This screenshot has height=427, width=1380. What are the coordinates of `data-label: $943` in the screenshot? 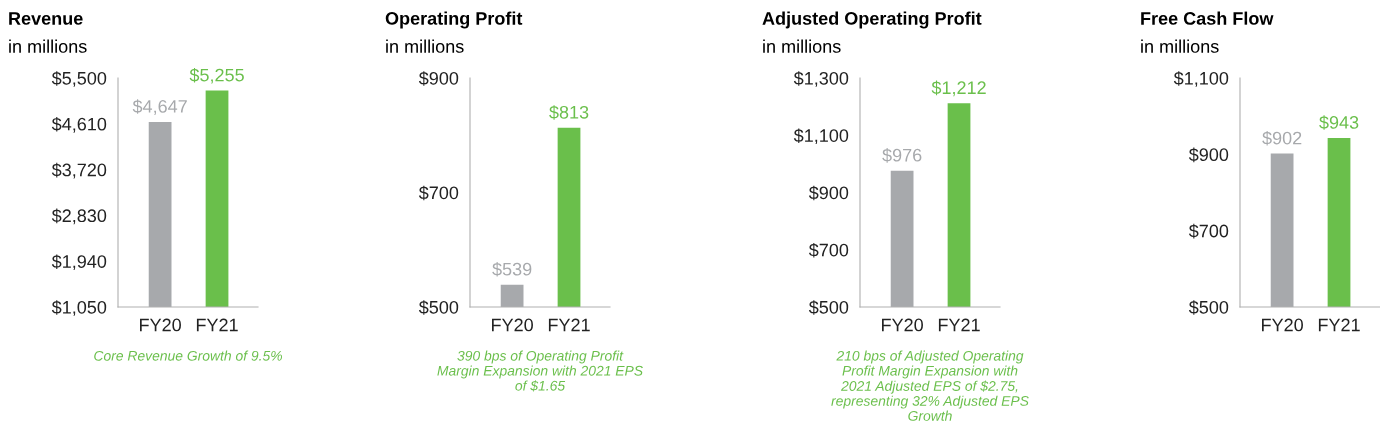 It's located at (1339, 122).